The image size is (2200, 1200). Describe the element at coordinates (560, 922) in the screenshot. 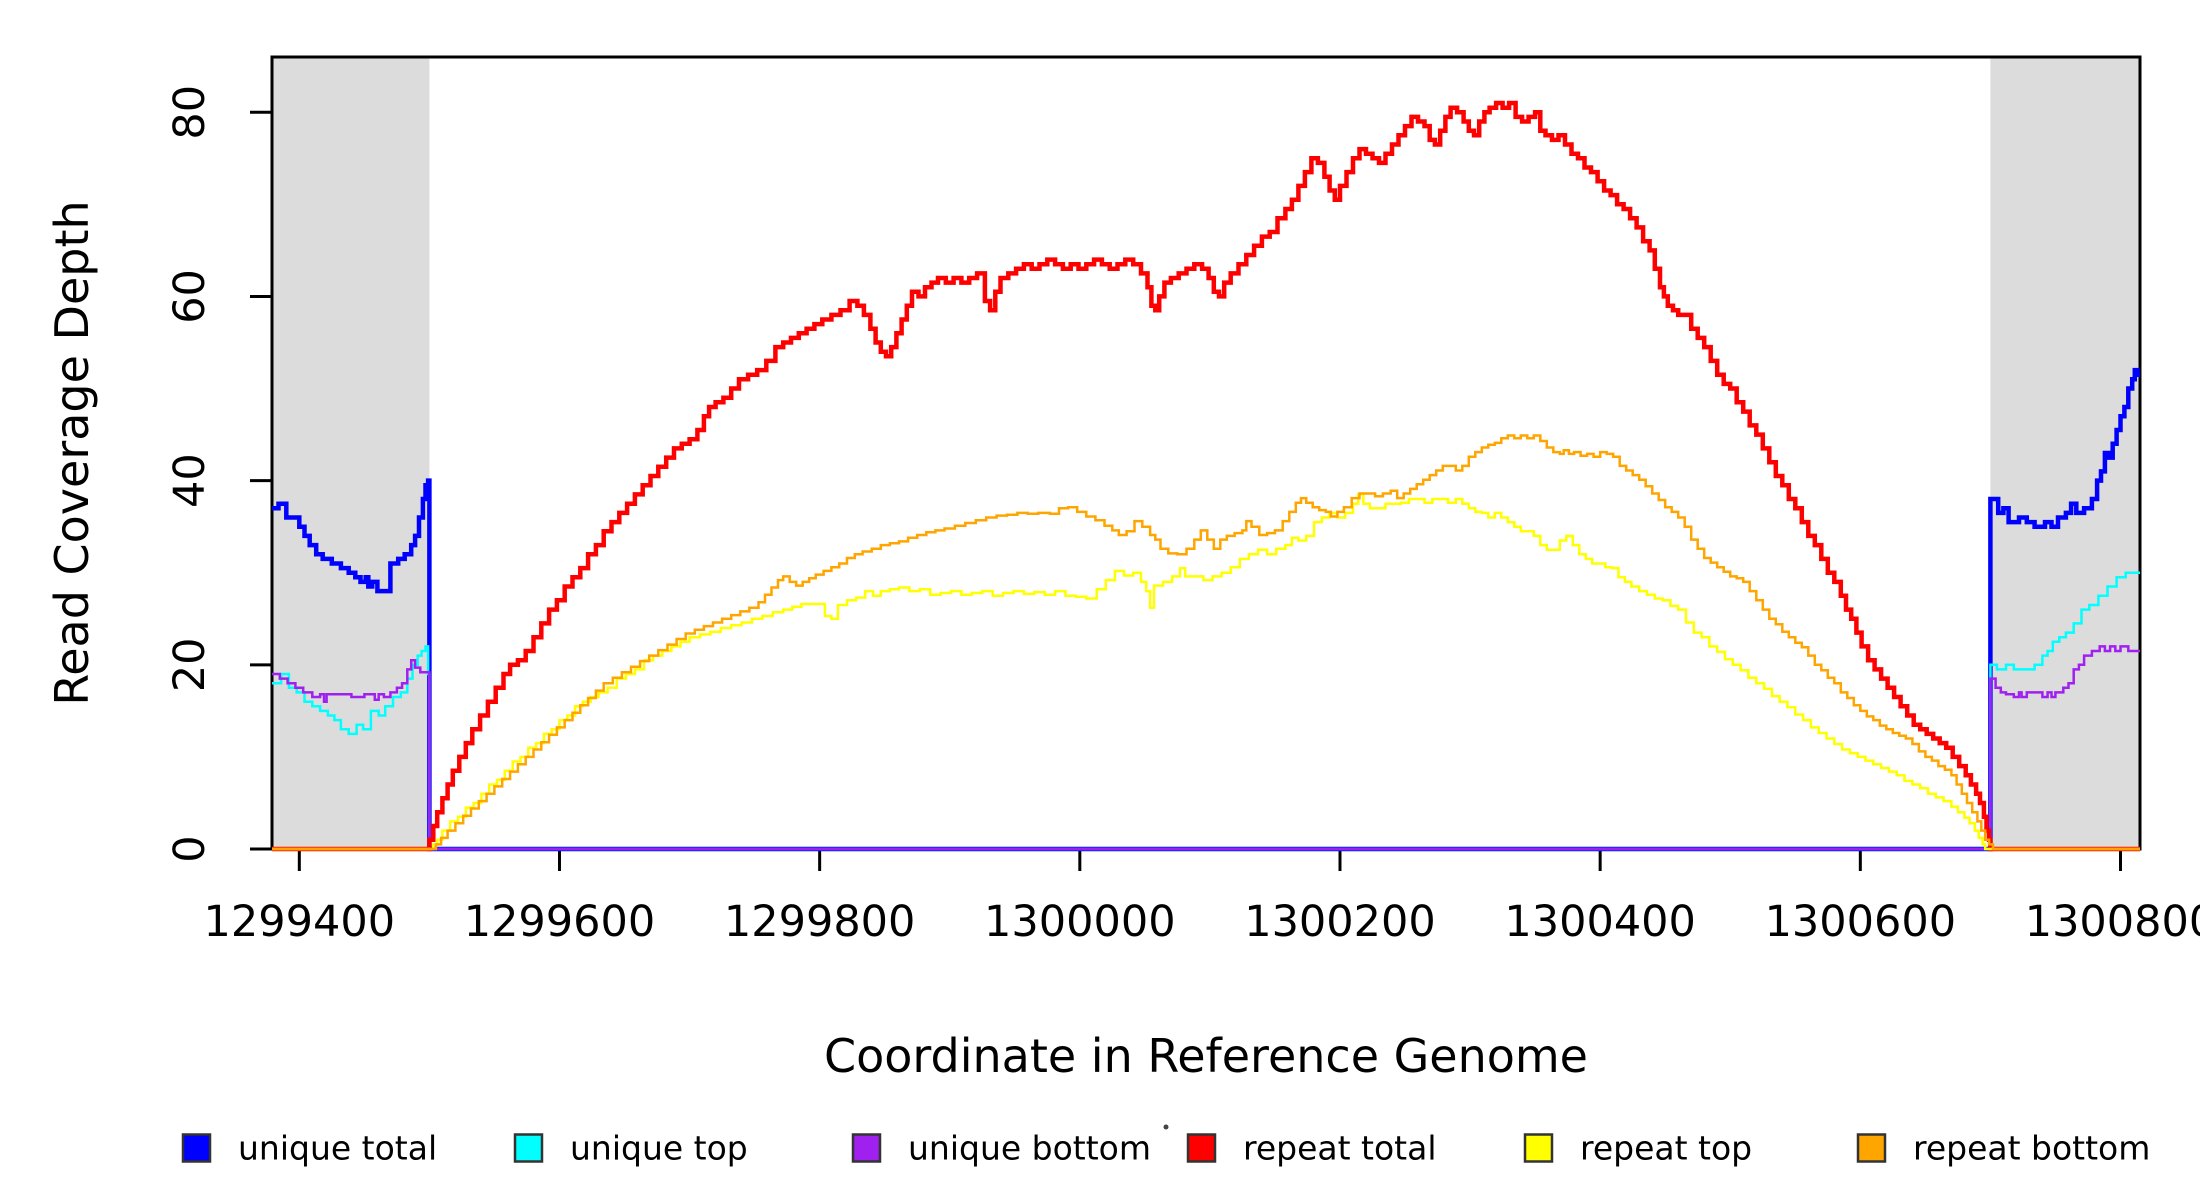

I see `x-tick-label: 1299600` at that location.